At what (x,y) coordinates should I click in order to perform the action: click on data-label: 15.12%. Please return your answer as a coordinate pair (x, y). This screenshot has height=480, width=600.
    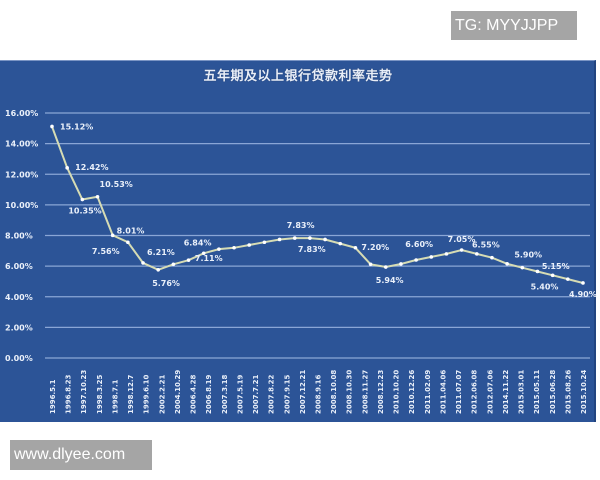
    Looking at the image, I should click on (76, 126).